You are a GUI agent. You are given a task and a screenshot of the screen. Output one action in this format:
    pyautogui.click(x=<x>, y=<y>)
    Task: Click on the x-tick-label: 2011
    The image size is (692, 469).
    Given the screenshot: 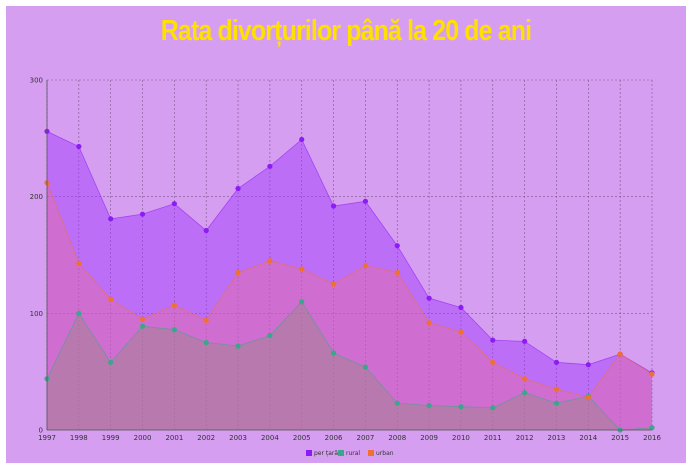 What is the action you would take?
    pyautogui.click(x=493, y=438)
    